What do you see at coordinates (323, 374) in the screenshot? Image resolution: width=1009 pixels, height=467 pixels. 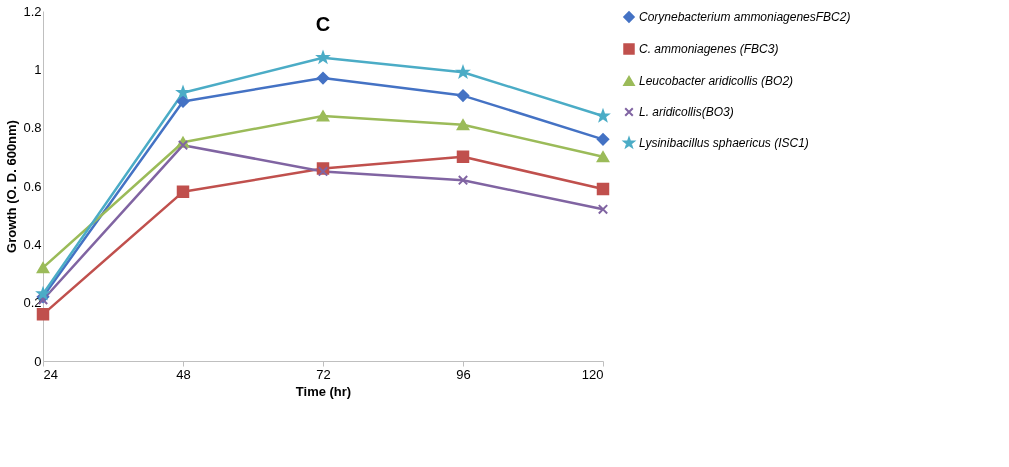 I see `x-tick-label: 72` at bounding box center [323, 374].